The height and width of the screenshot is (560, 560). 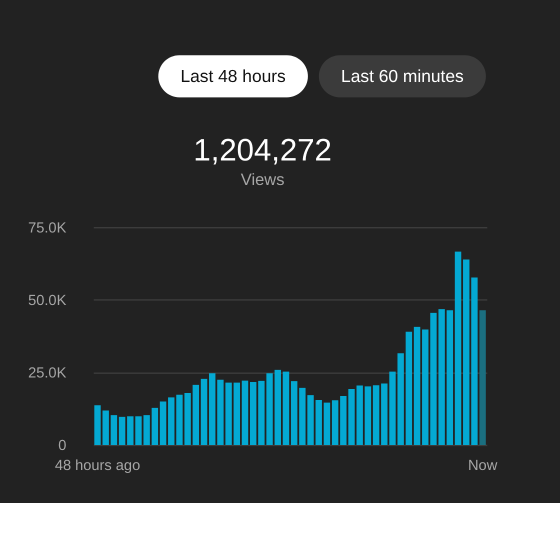 What do you see at coordinates (262, 180) in the screenshot?
I see `chart-subtitle: Views` at bounding box center [262, 180].